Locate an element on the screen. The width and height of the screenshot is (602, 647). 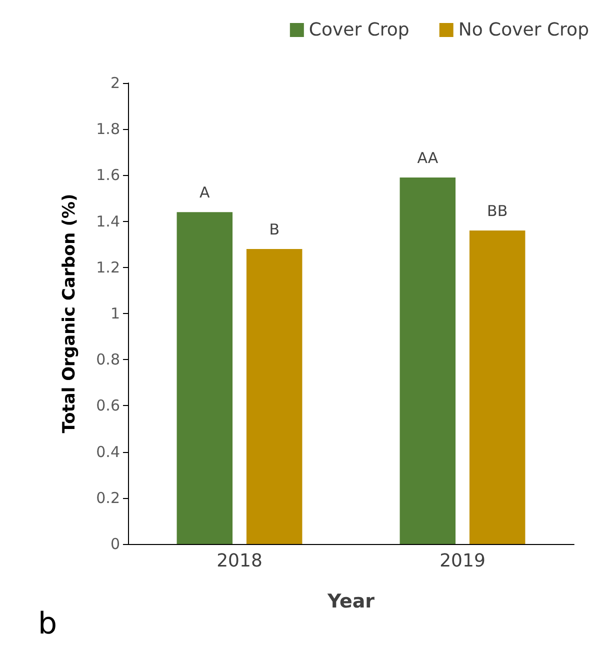
y-tick-label: 0.4 is located at coordinates (108, 451).